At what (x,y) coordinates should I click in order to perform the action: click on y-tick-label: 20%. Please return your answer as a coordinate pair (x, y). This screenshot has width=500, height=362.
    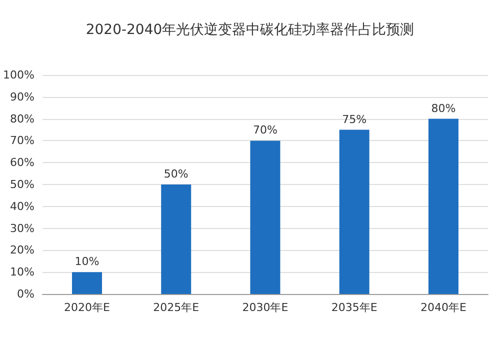
    Looking at the image, I should click on (22, 250).